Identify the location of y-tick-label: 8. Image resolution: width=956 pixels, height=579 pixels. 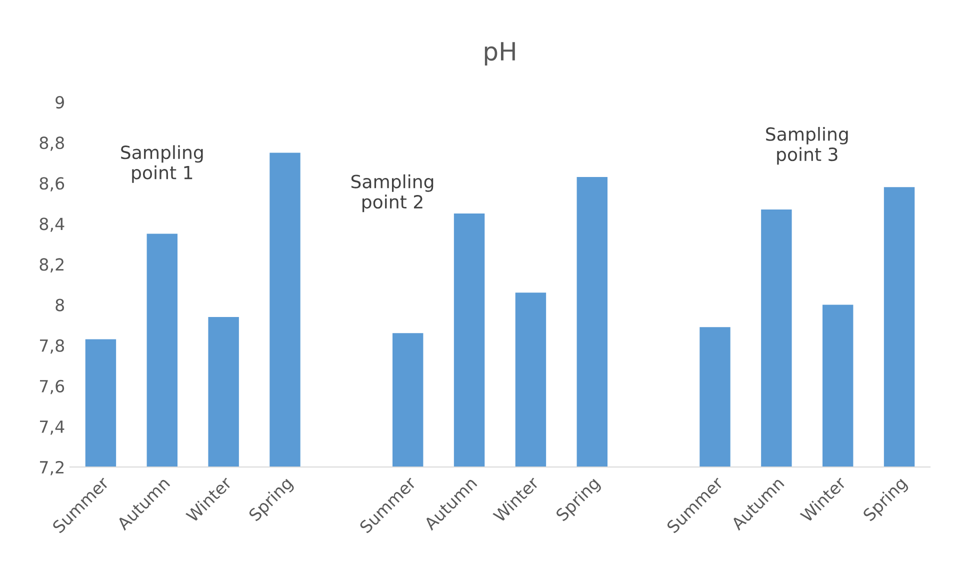
(60, 305).